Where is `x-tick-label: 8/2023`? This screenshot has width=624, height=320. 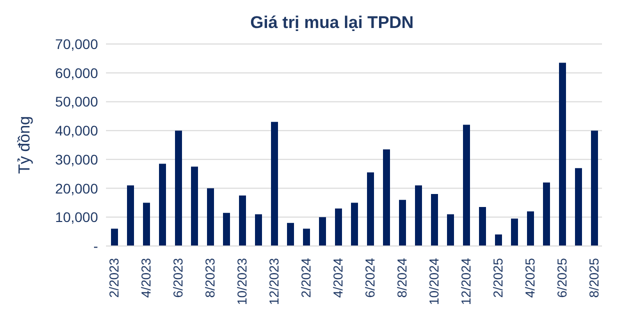
x-tick-label: 8/2023 is located at coordinates (210, 278).